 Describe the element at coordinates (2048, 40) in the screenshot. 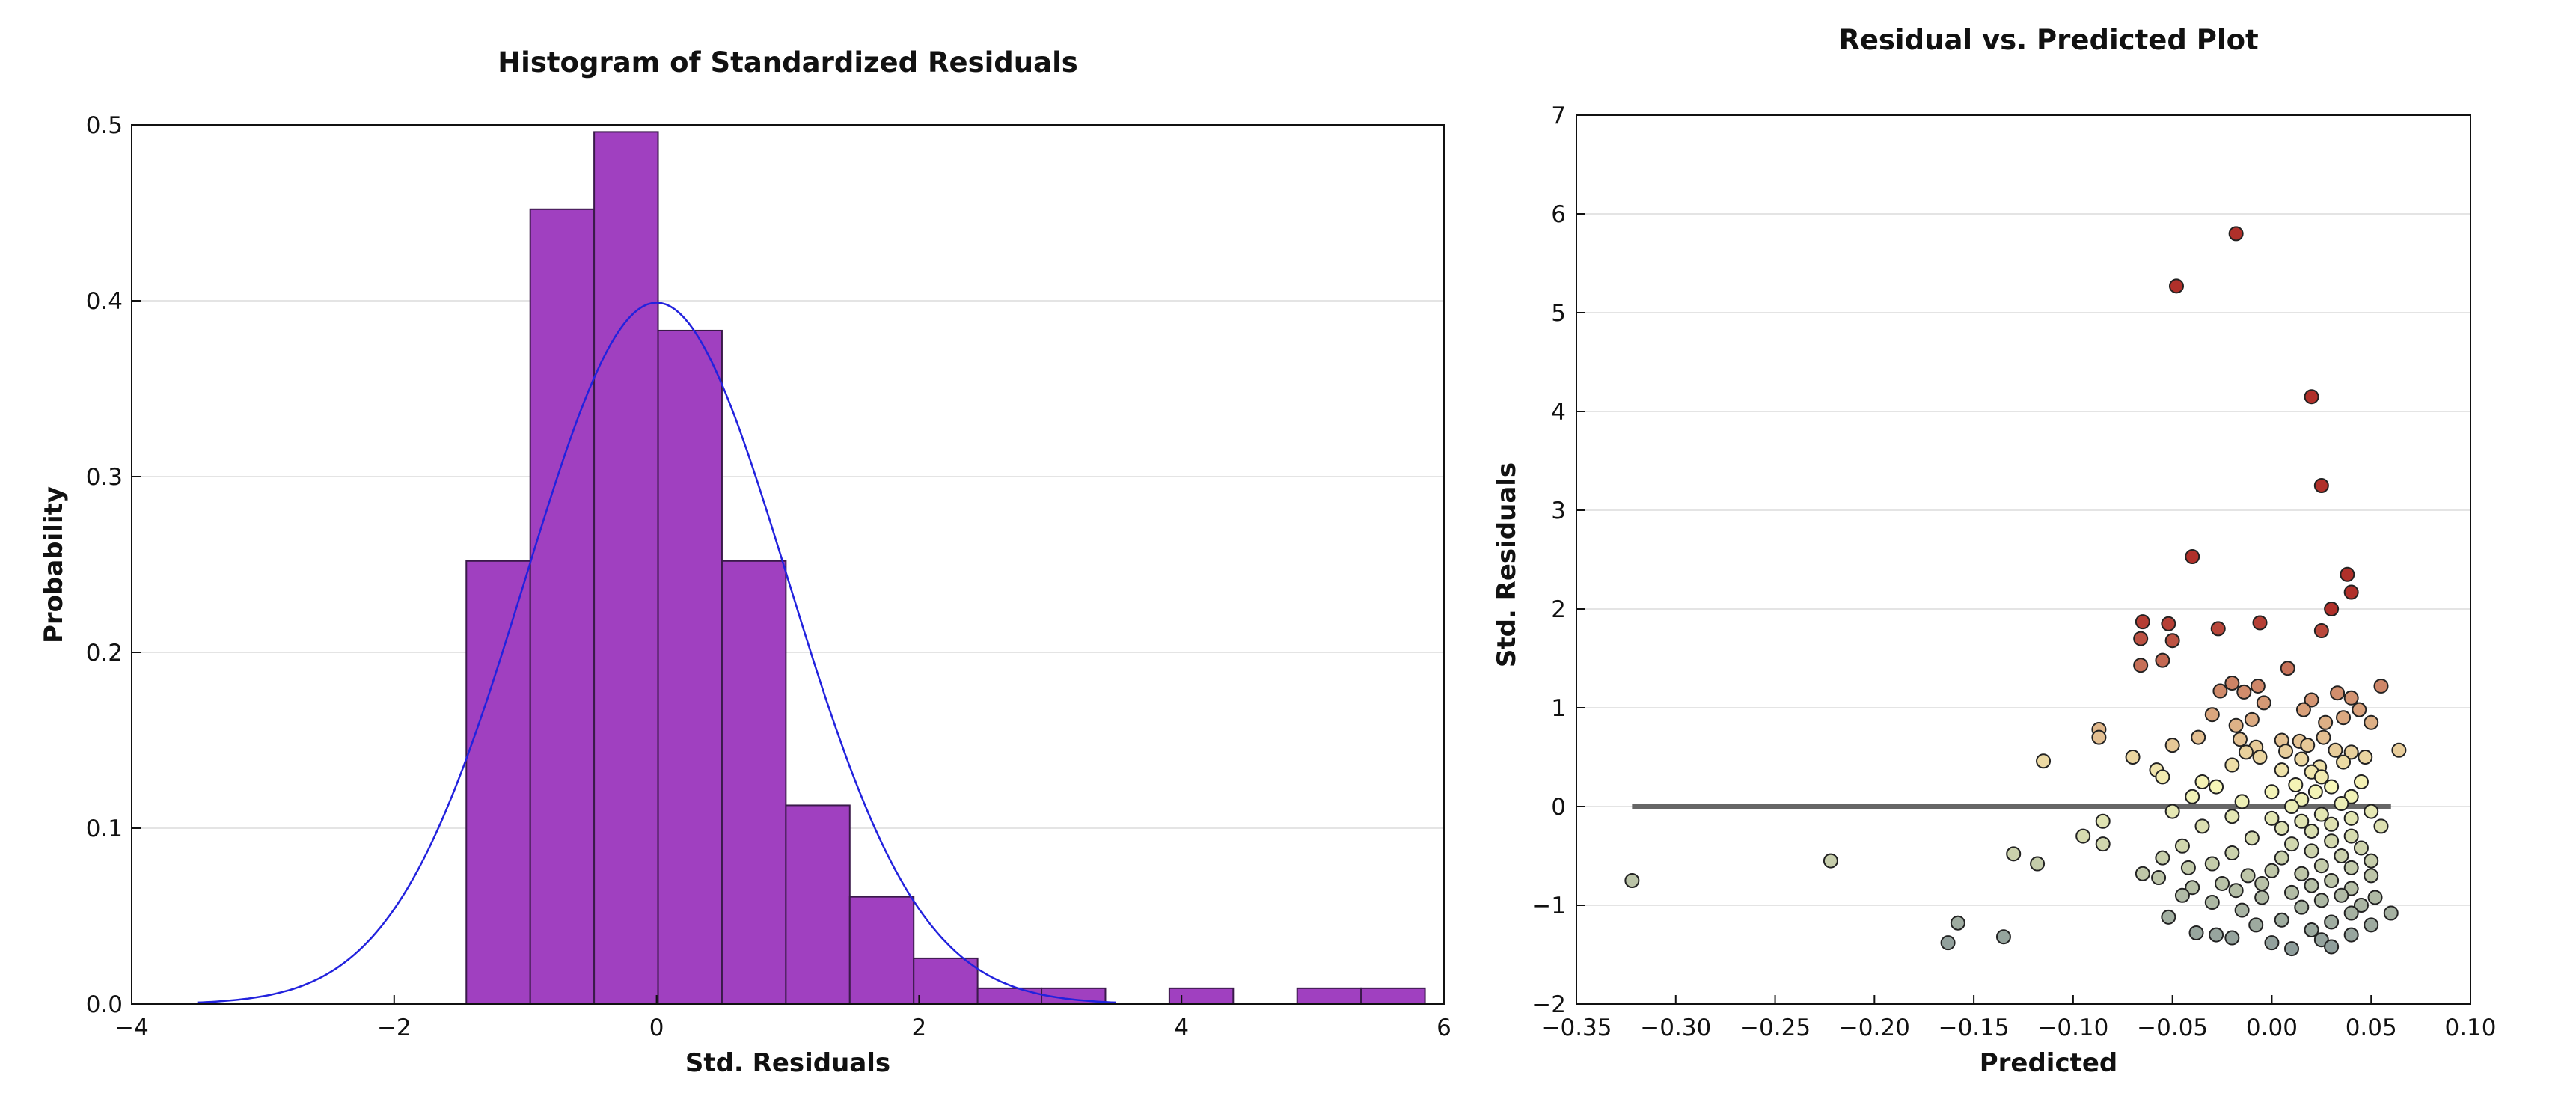

I see `scatter-title: Residual vs. Predicted Plot` at that location.